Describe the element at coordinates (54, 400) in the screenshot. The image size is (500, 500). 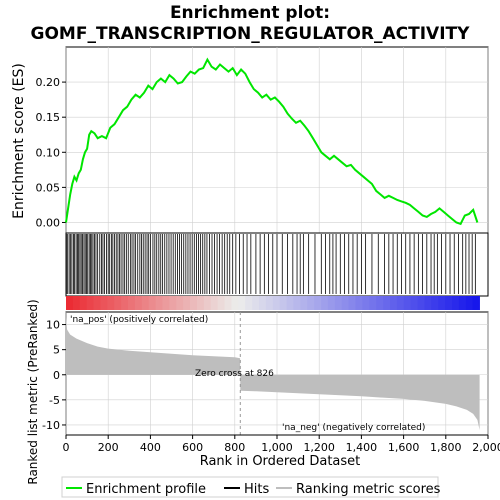
I see `metric-y-tick-label: -5` at that location.